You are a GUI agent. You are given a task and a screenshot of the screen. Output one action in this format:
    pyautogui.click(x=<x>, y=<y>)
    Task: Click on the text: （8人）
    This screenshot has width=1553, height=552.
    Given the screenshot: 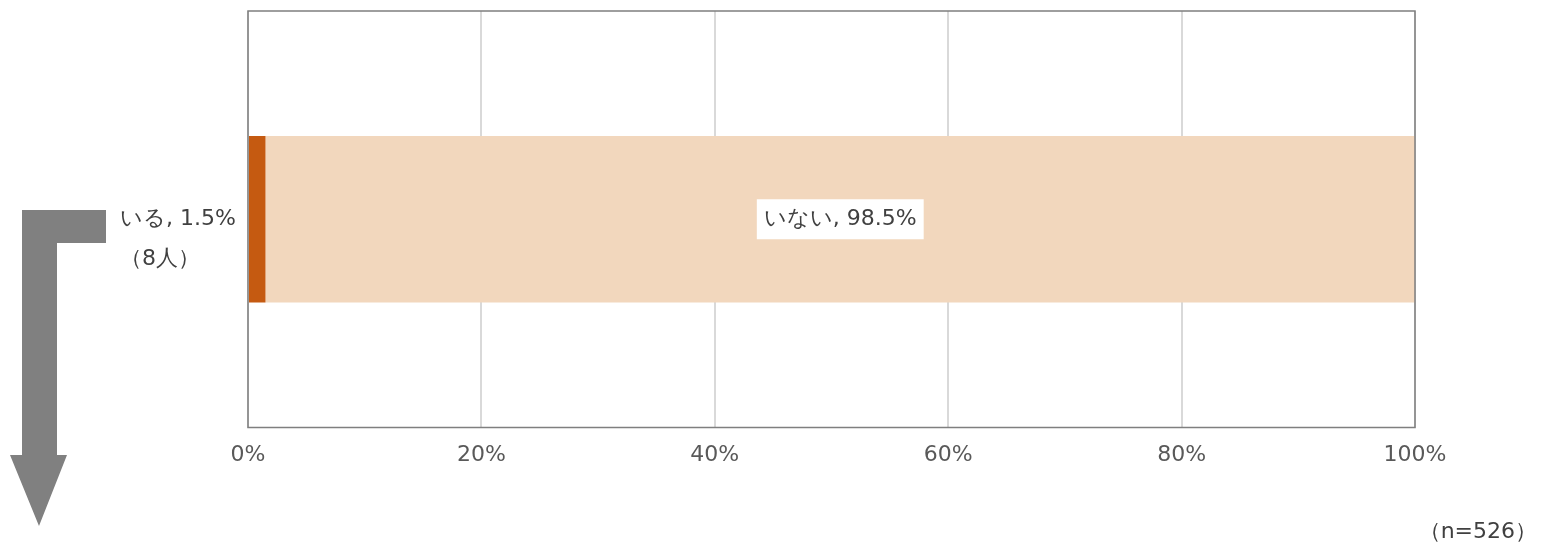 What is the action you would take?
    pyautogui.click(x=160, y=258)
    